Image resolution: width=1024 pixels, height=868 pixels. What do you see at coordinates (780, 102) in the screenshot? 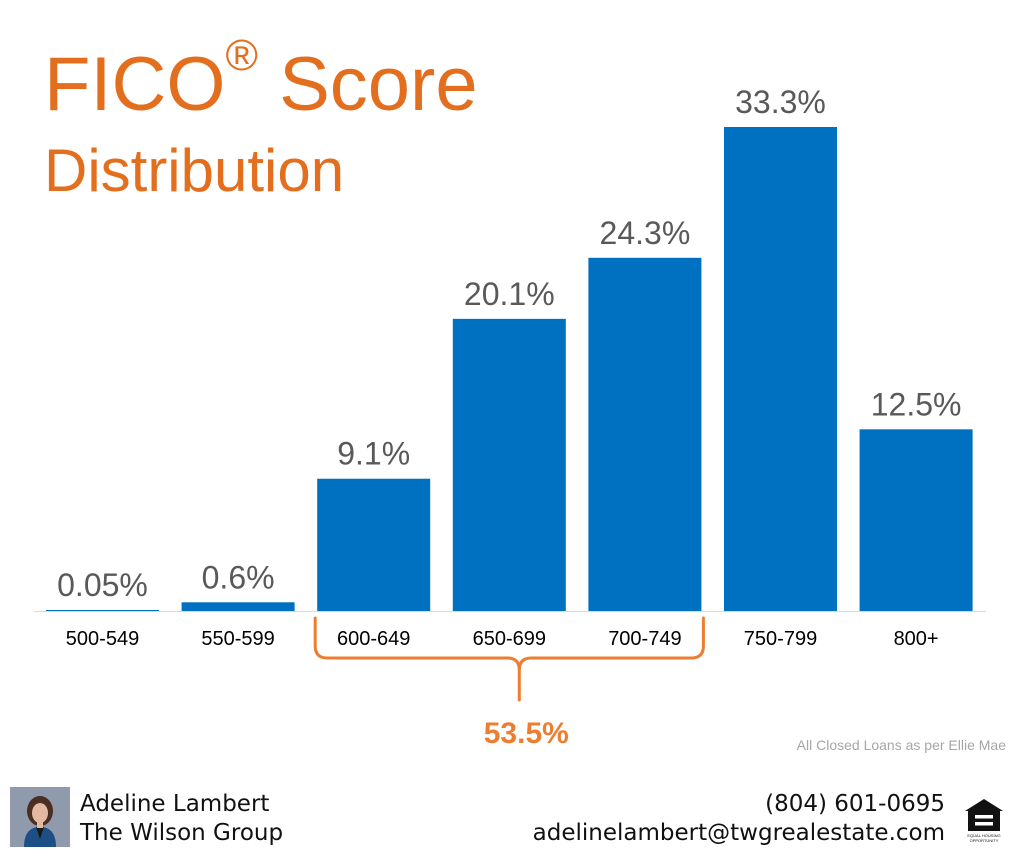
I see `value-label: 33.3%` at bounding box center [780, 102].